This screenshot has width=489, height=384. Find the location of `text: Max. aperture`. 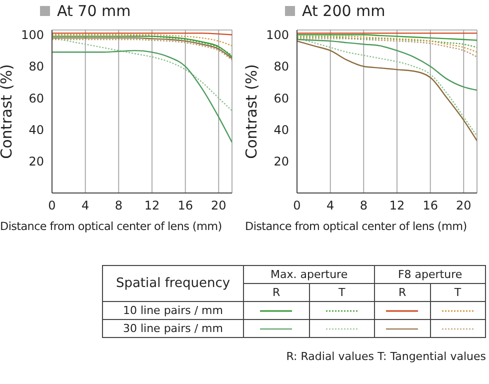

text: Max. aperture is located at coordinates (309, 275).